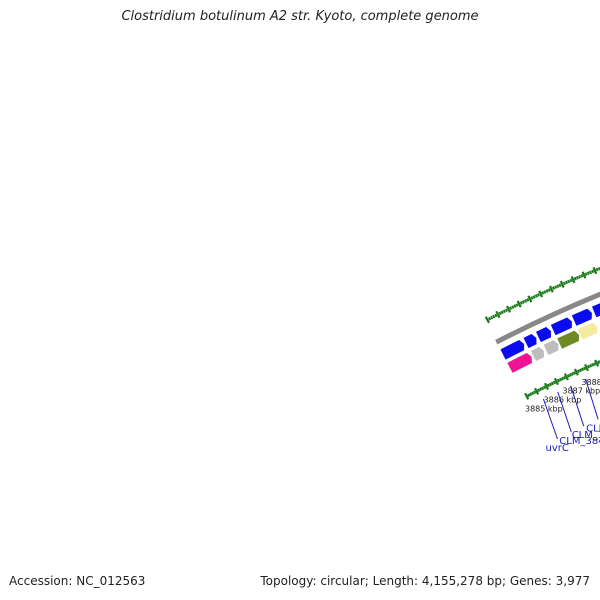 The image size is (600, 600). Describe the element at coordinates (547, 318) in the screenshot. I see `genome-backbone-arc` at that location.